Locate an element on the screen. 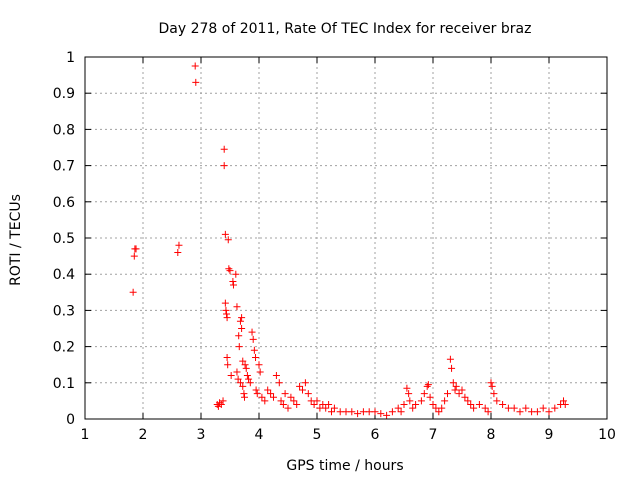  x-tick-label: 7 is located at coordinates (433, 435).